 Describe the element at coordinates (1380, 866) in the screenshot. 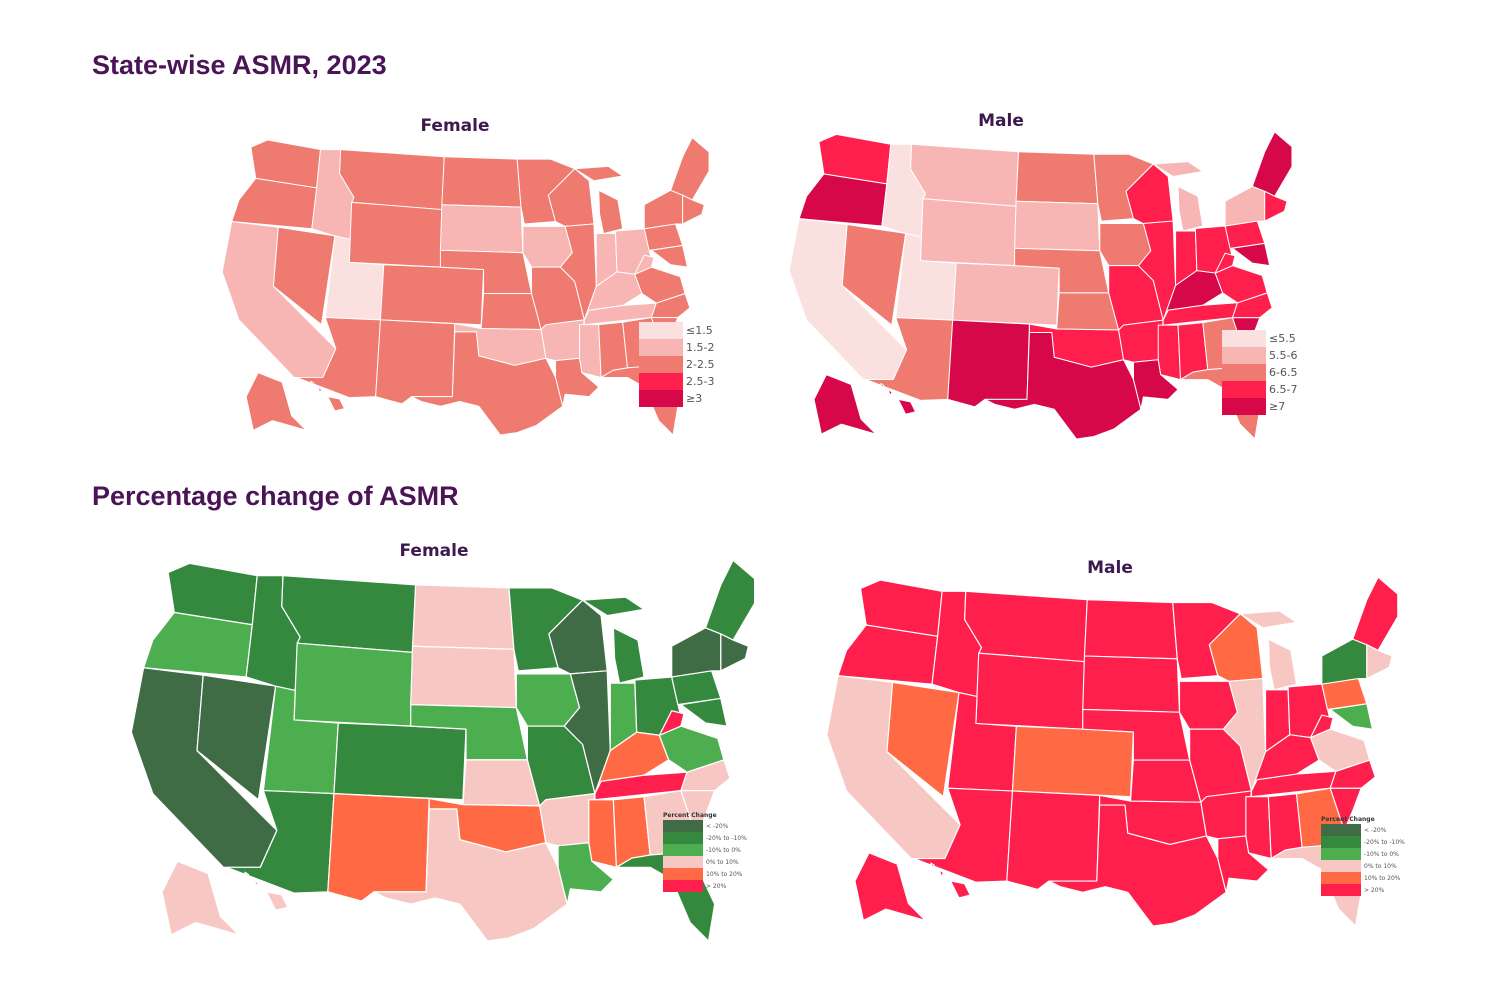

I see `legend-label: 0% to 10%` at that location.